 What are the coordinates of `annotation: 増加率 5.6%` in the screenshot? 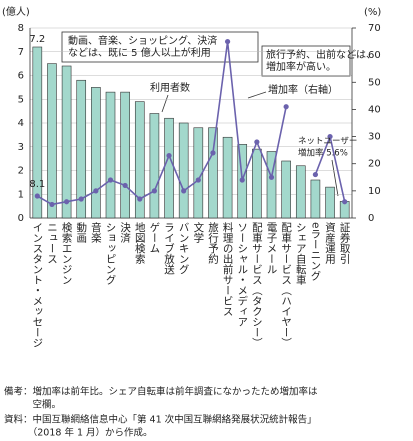 It's located at (323, 153).